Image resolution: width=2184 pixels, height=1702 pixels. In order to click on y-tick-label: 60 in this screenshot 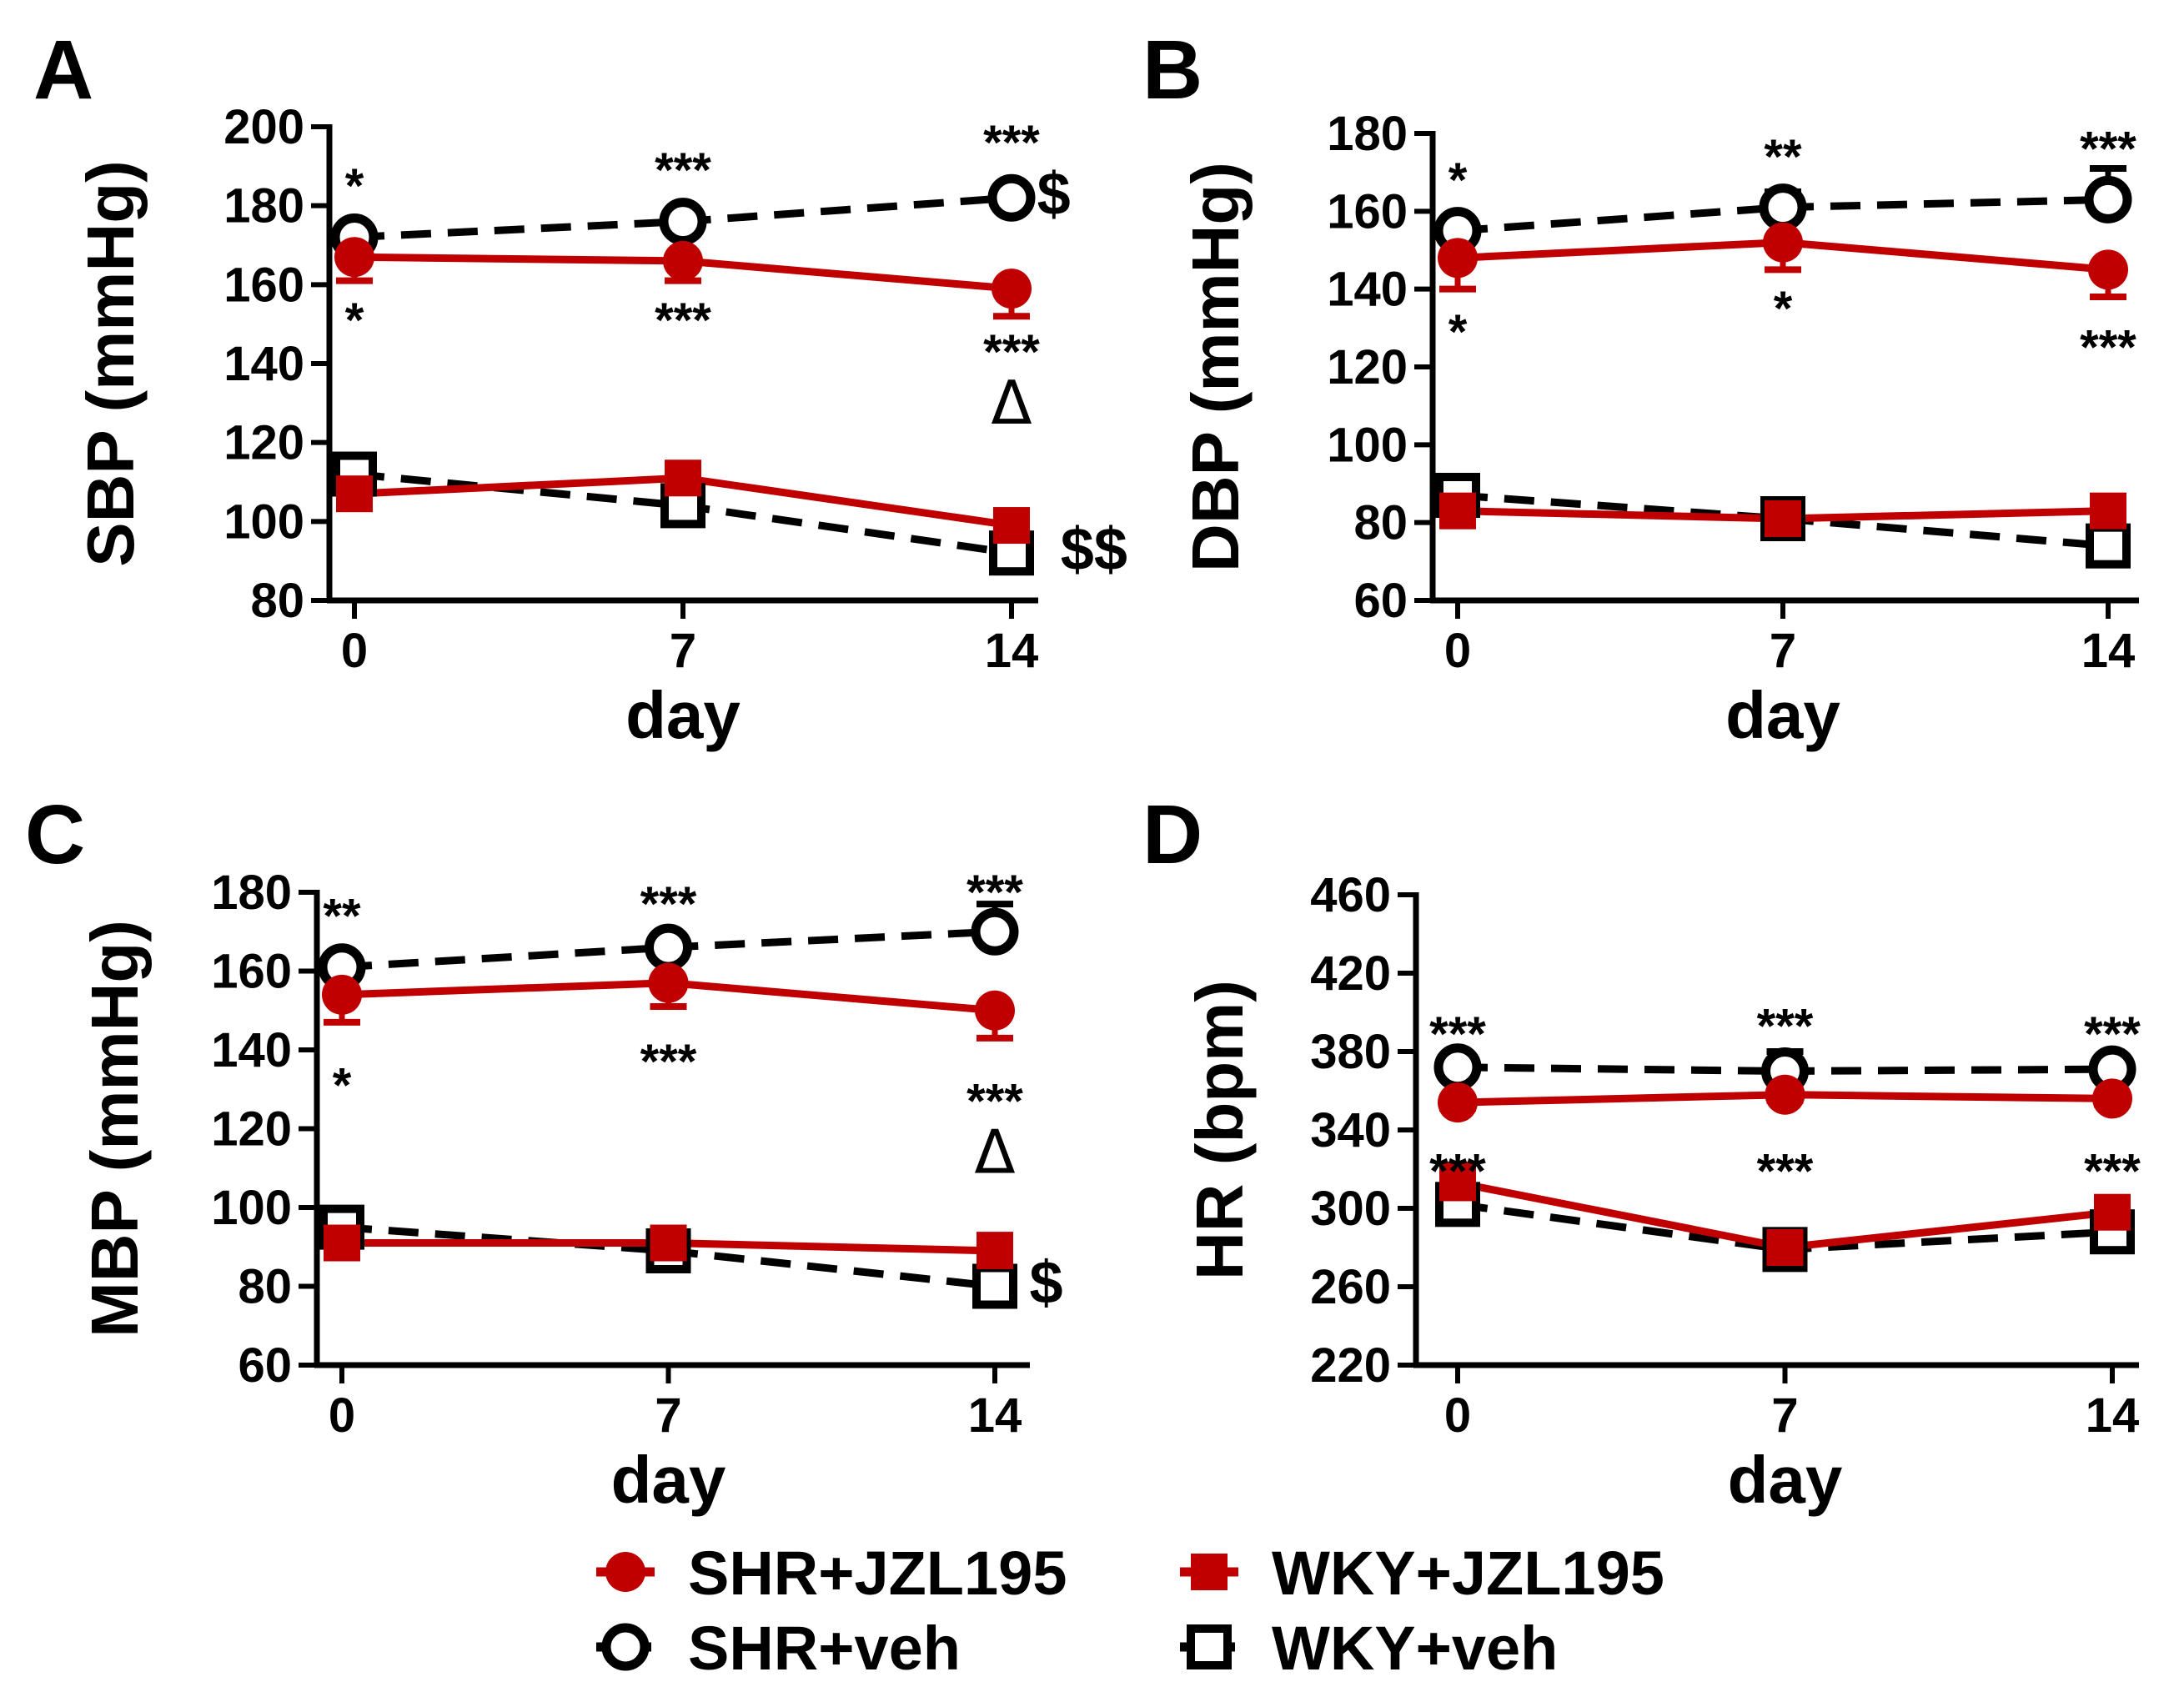, I will do `click(265, 1365)`.